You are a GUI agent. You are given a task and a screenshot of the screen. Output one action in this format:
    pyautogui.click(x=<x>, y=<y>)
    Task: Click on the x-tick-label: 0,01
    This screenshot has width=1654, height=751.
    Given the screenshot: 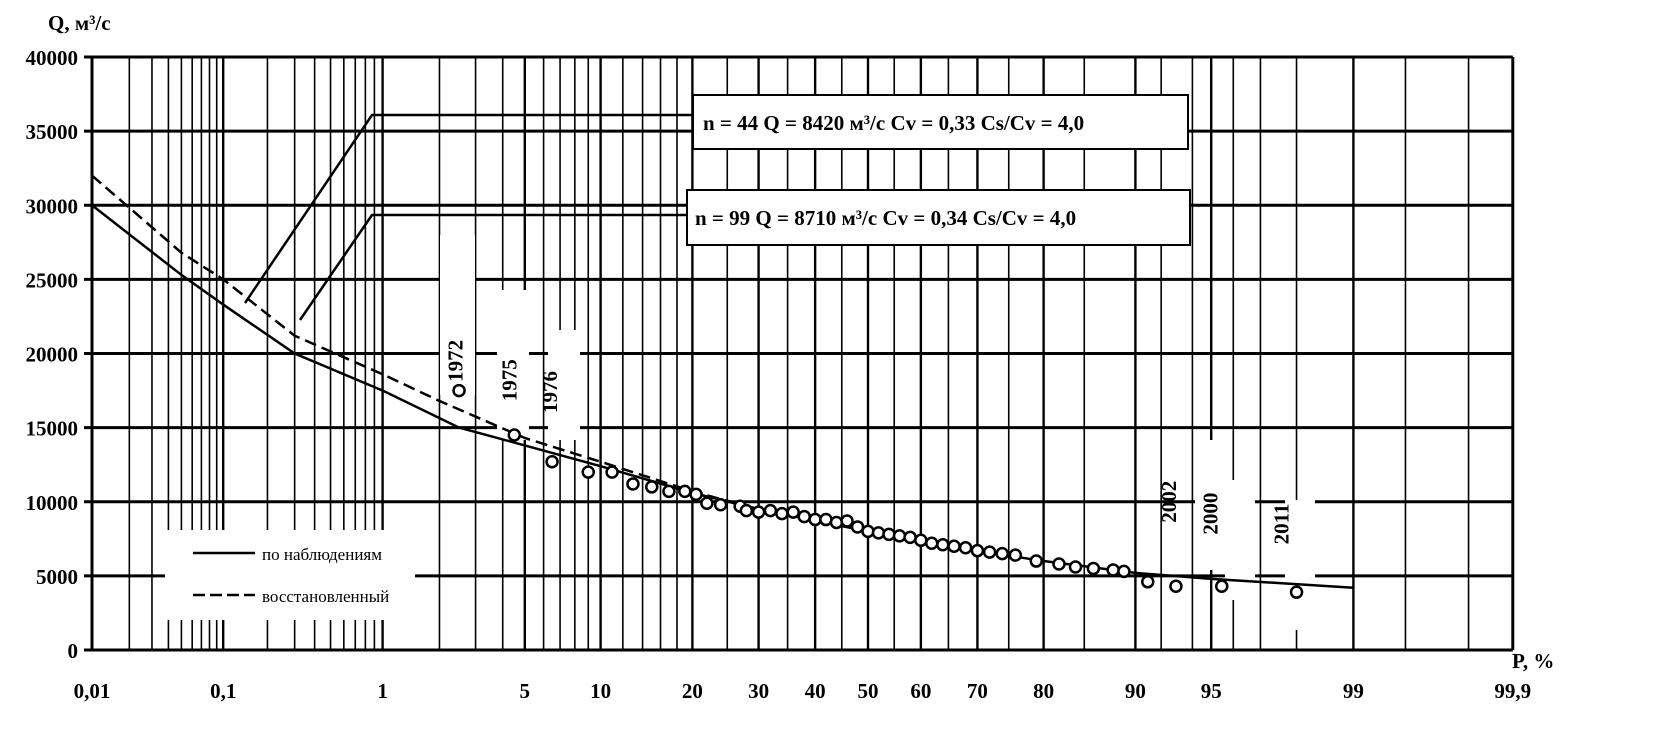 What is the action you would take?
    pyautogui.click(x=92, y=691)
    